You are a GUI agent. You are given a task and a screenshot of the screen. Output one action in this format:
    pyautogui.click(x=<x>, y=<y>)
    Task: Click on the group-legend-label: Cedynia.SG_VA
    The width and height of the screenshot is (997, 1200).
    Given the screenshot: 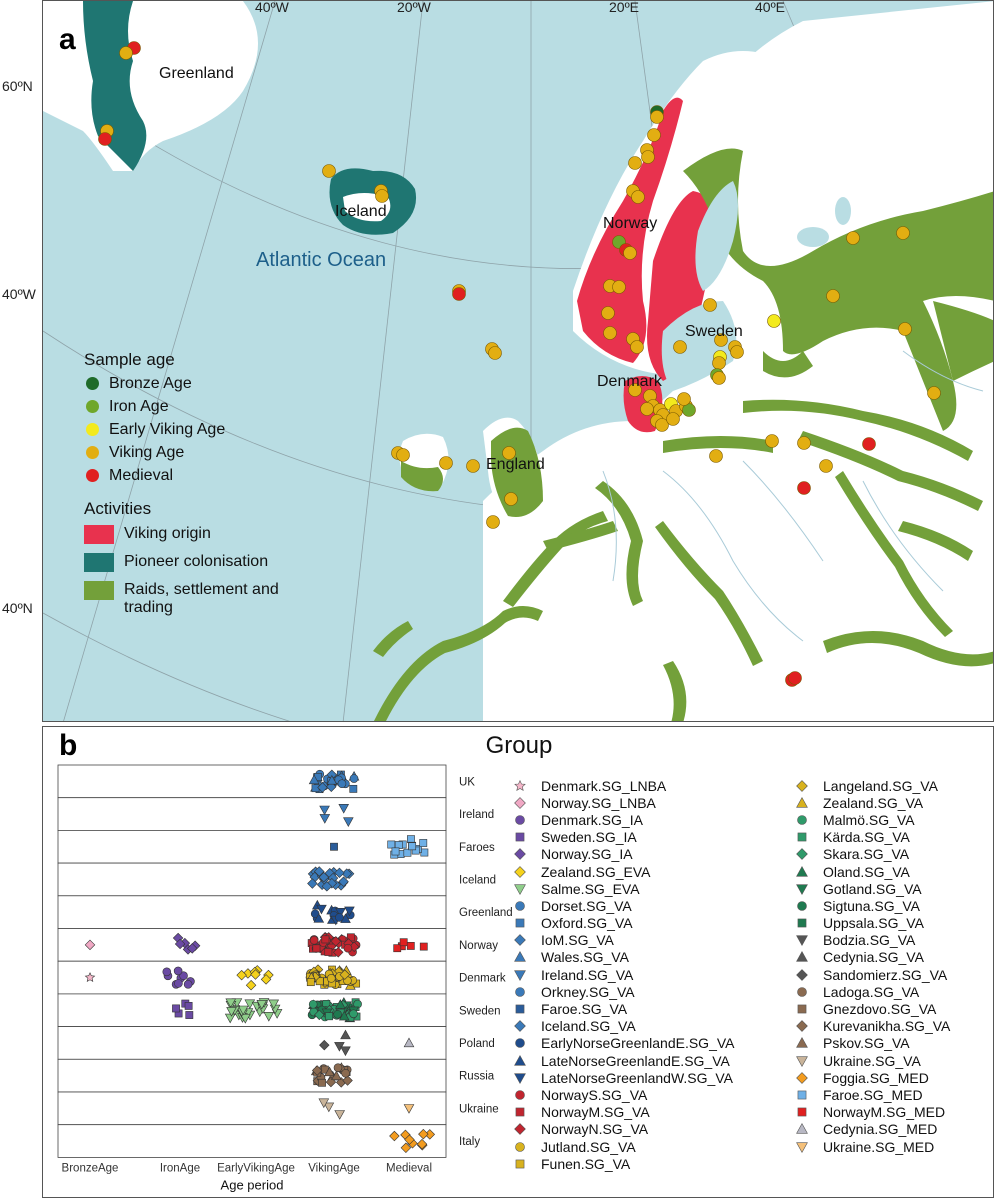 What is the action you would take?
    pyautogui.click(x=873, y=957)
    